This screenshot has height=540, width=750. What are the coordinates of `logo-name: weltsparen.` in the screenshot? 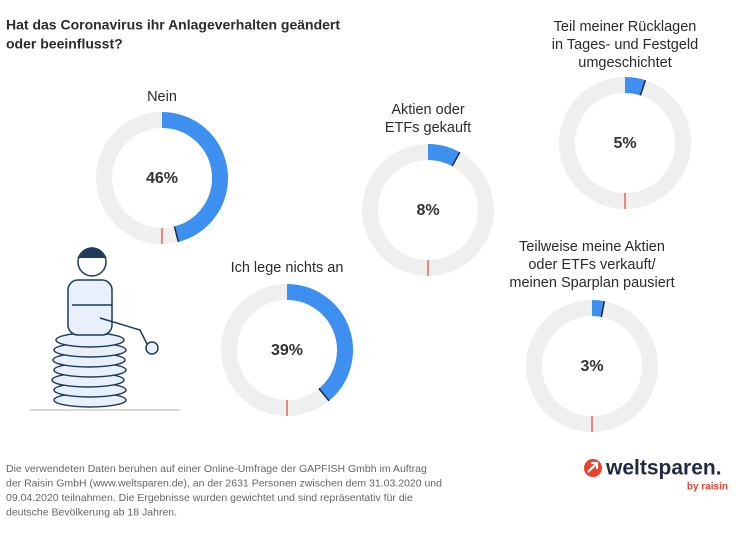 It's located at (663, 468).